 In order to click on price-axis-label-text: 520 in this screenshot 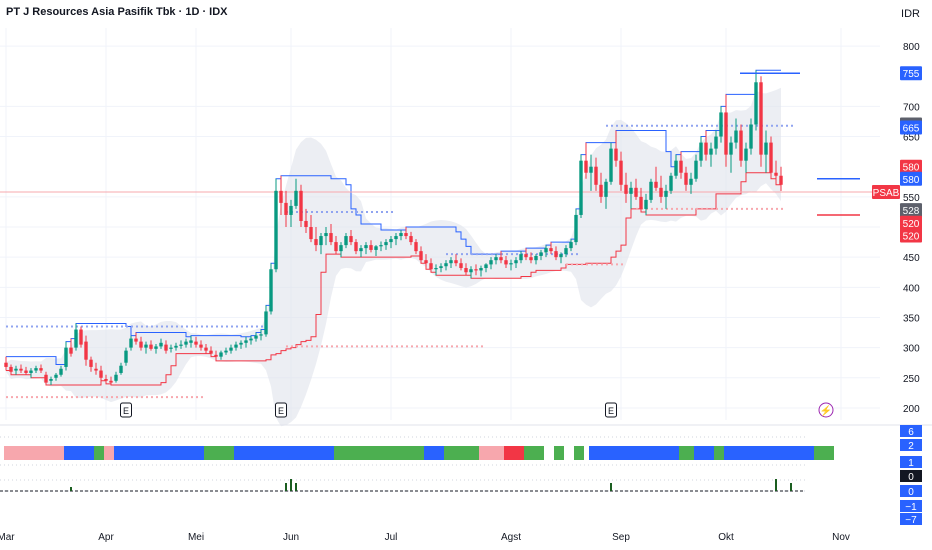, I will do `click(911, 236)`.